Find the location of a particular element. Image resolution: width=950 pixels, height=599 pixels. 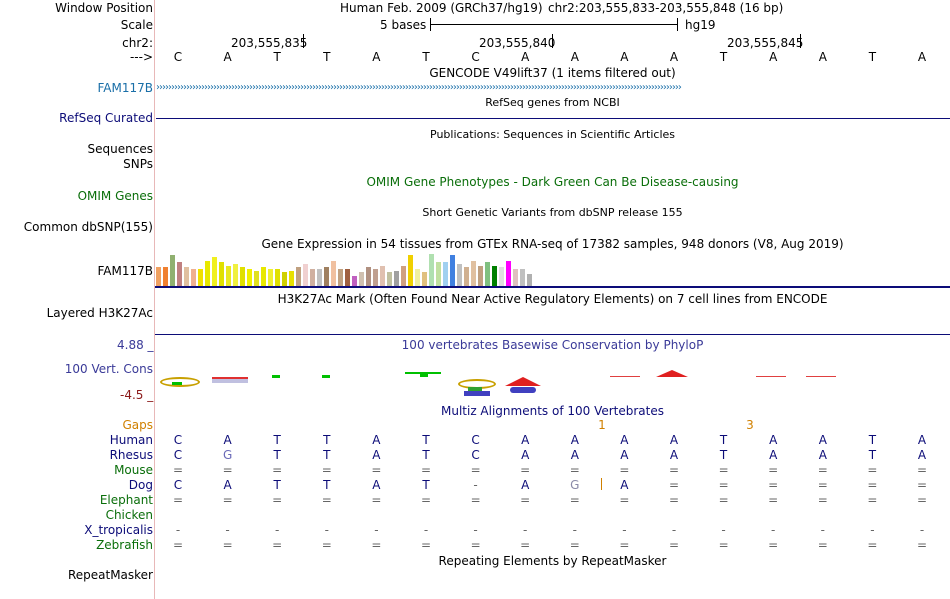

gtex-expression-bars is located at coordinates (346, 269).